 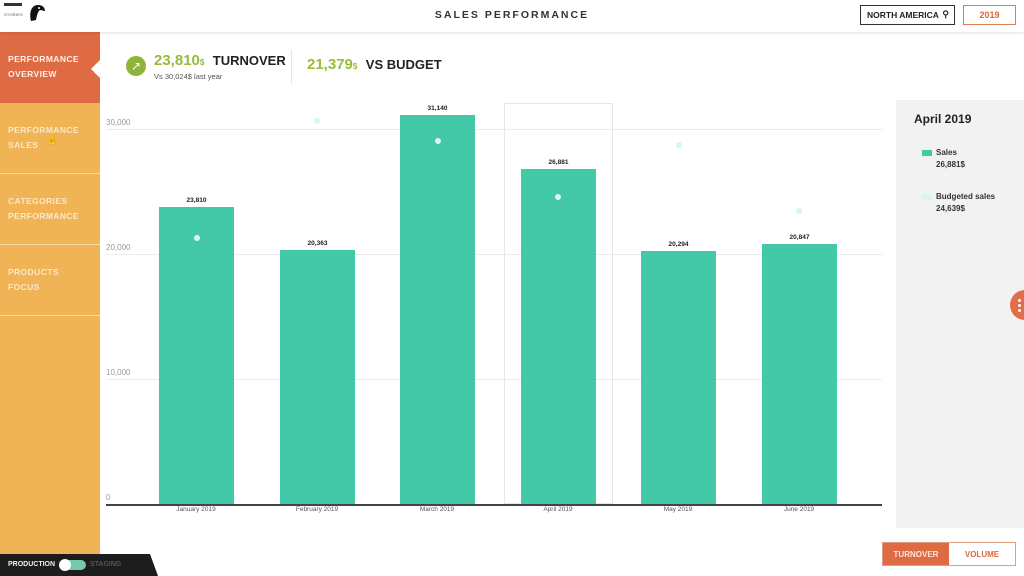 I want to click on bar-value: 20,363, so click(x=317, y=243).